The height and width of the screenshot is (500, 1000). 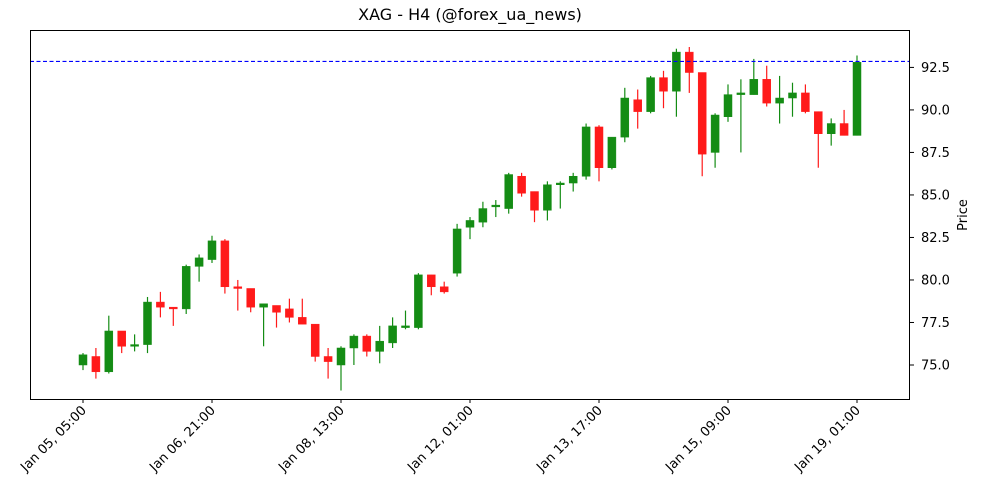 I want to click on y-tick-label: 80.0, so click(x=935, y=280).